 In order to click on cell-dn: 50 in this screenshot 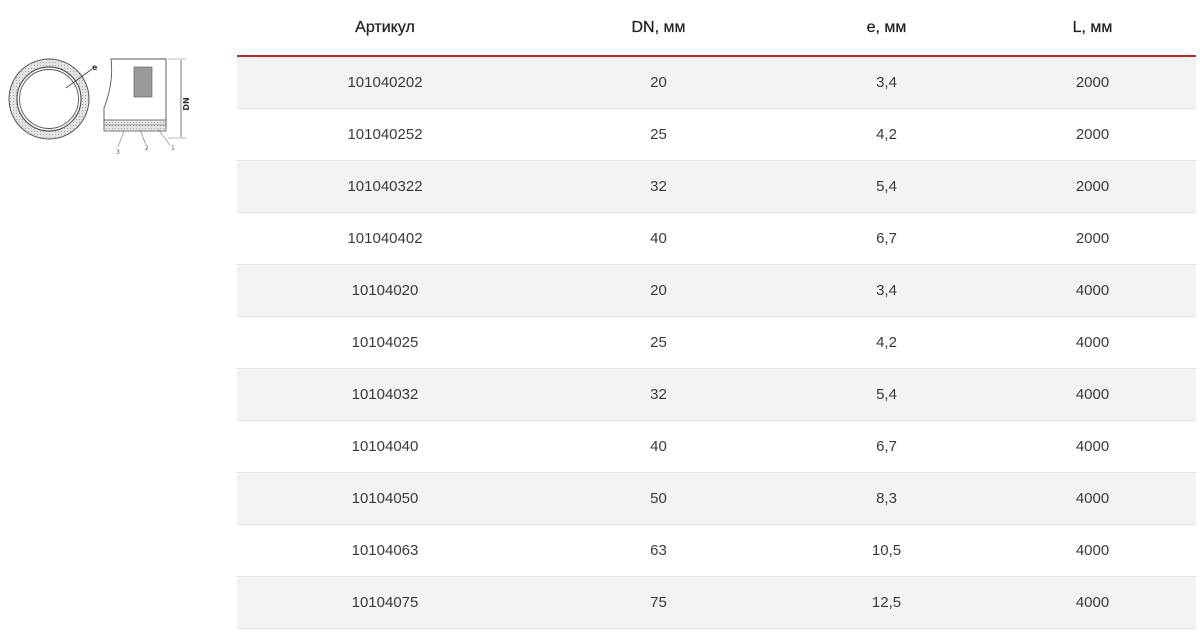, I will do `click(658, 498)`.